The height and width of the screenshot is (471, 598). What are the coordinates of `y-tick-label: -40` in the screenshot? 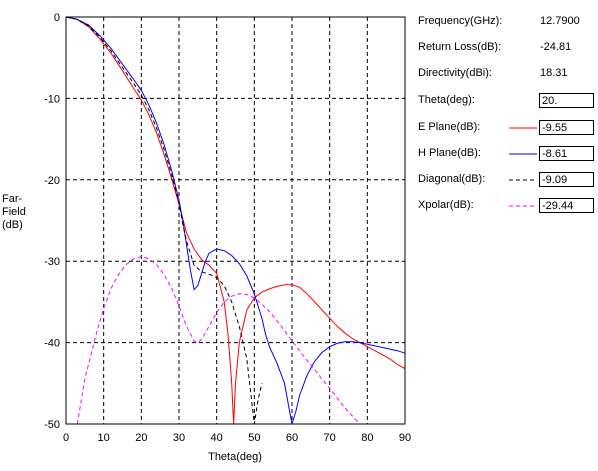 It's located at (52, 344).